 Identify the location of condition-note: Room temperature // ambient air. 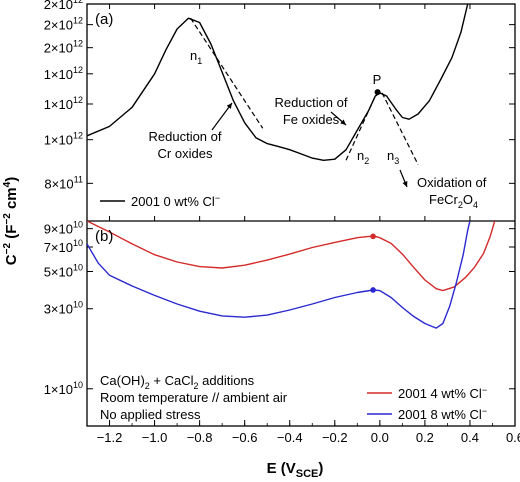
(194, 397).